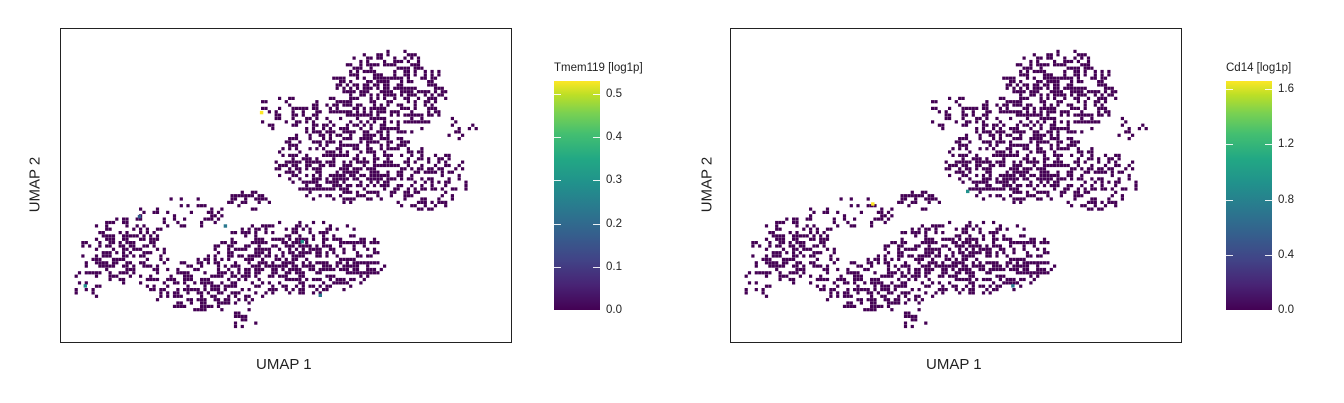 This screenshot has width=1344, height=403. Describe the element at coordinates (284, 364) in the screenshot. I see `x-axis-label: UMAP 1` at that location.